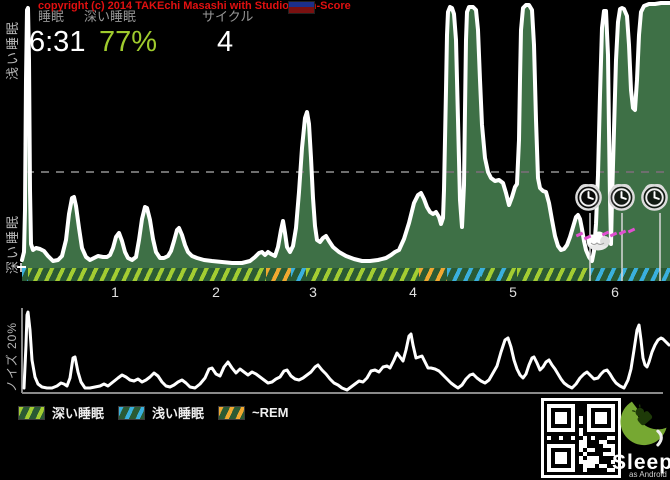 The width and height of the screenshot is (670, 480). Describe the element at coordinates (513, 292) in the screenshot. I see `hour-label: 5` at that location.